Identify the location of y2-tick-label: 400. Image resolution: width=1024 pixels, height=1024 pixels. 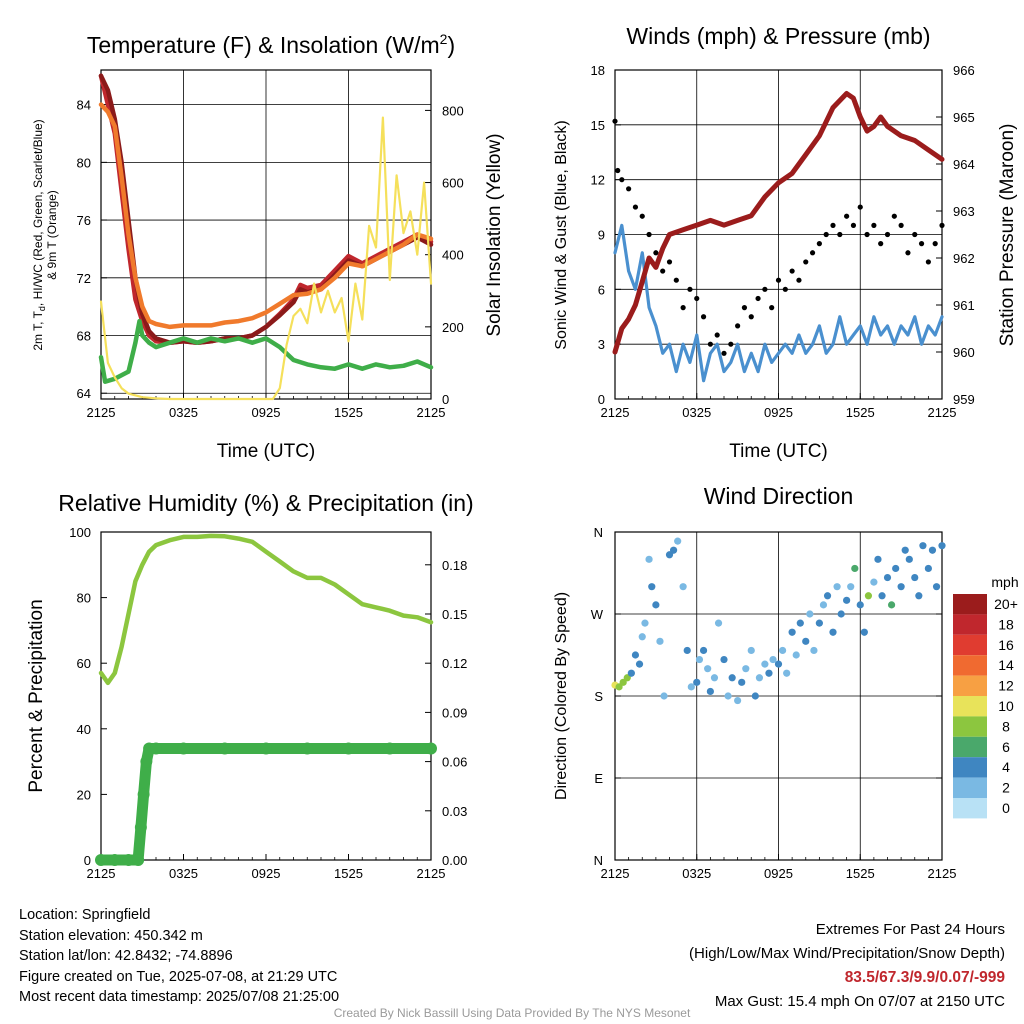
(453, 255).